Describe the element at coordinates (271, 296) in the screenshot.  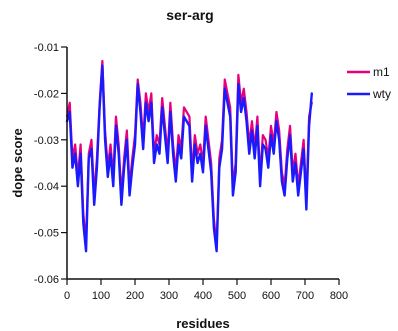
I see `x-tick-label: 600` at that location.